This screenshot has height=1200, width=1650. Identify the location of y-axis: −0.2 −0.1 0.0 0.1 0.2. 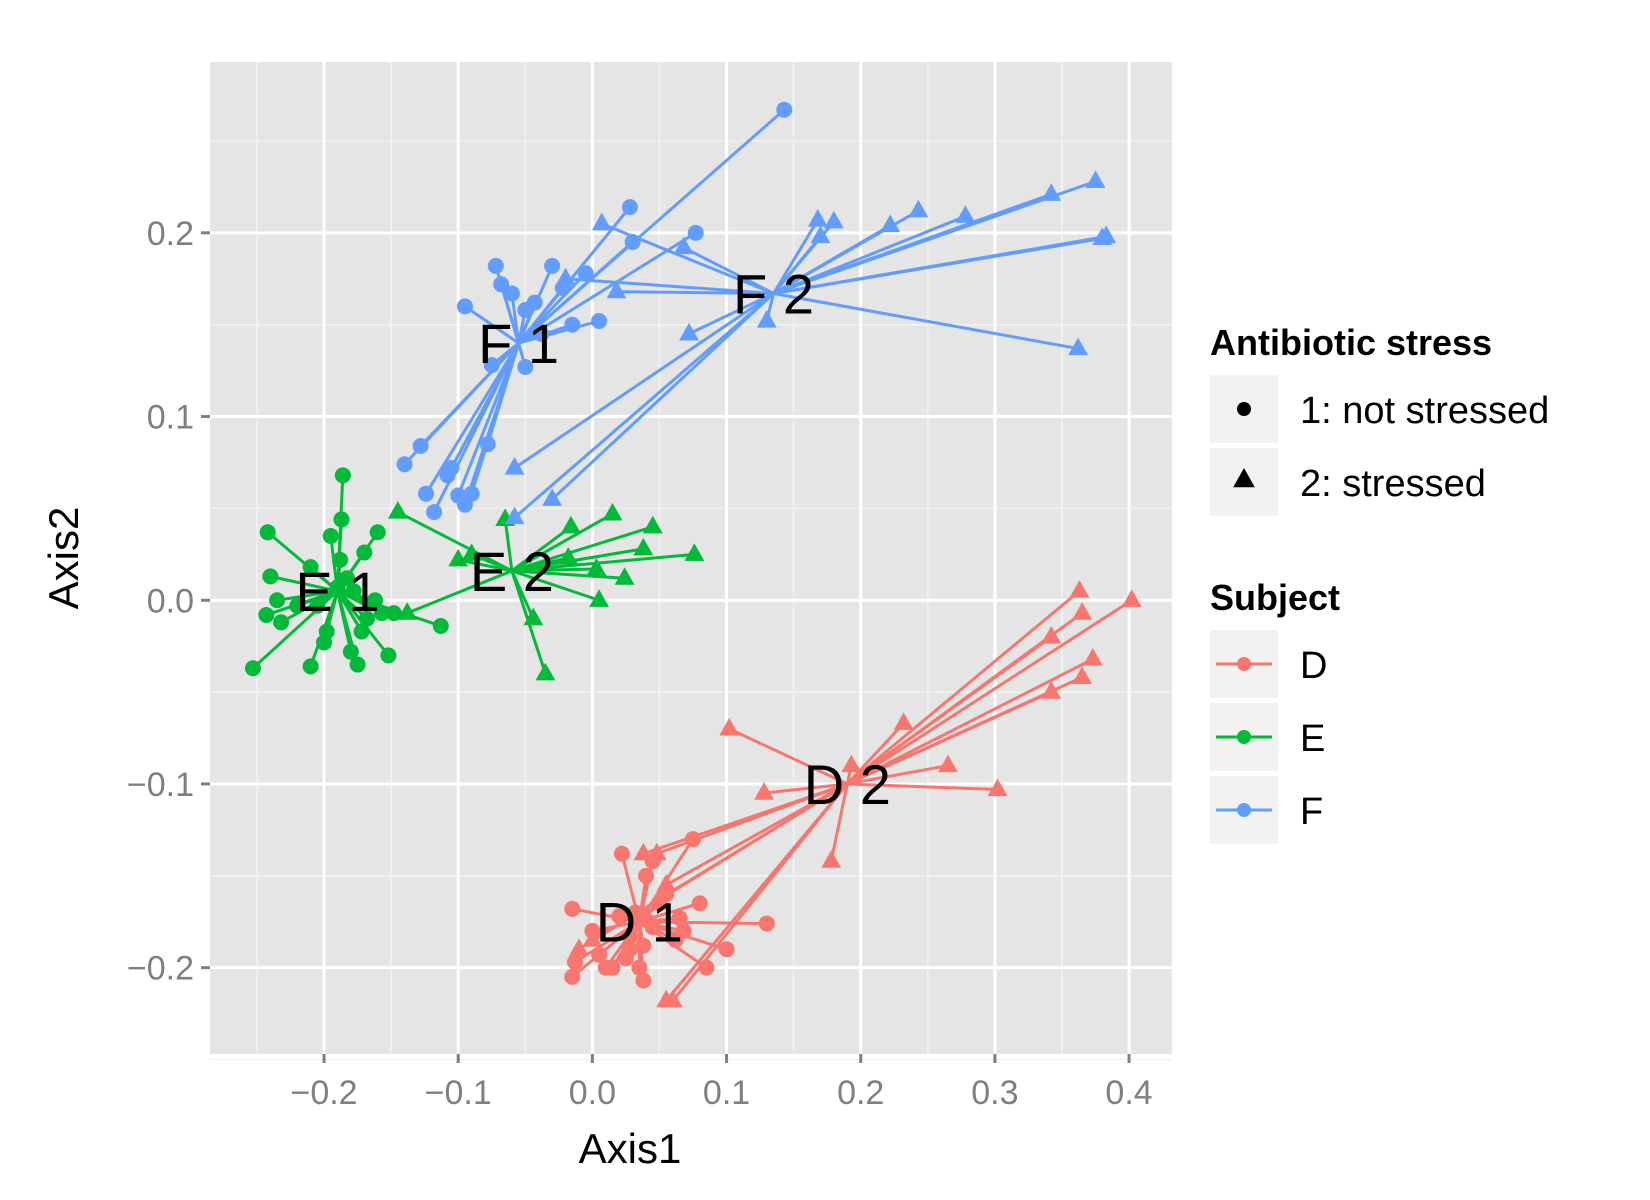
(168, 601).